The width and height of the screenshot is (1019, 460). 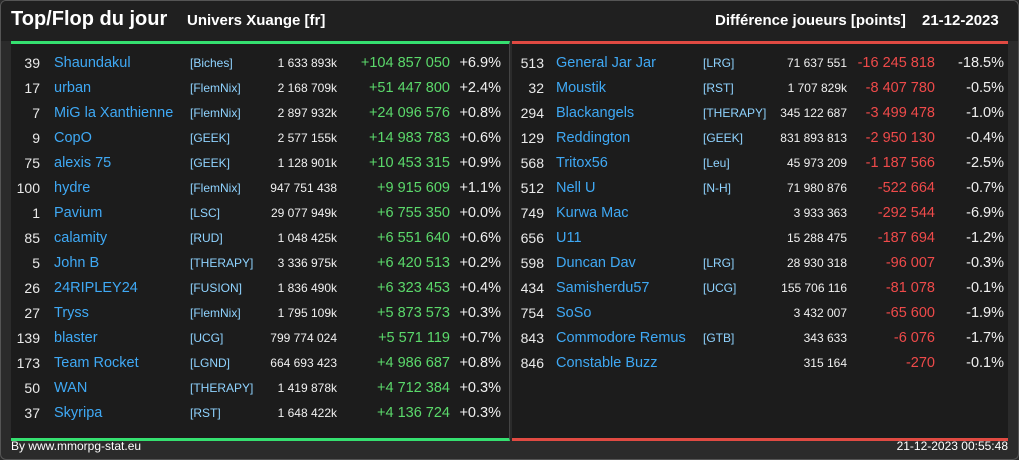 I want to click on points-total: 15 288 475, so click(x=816, y=238).